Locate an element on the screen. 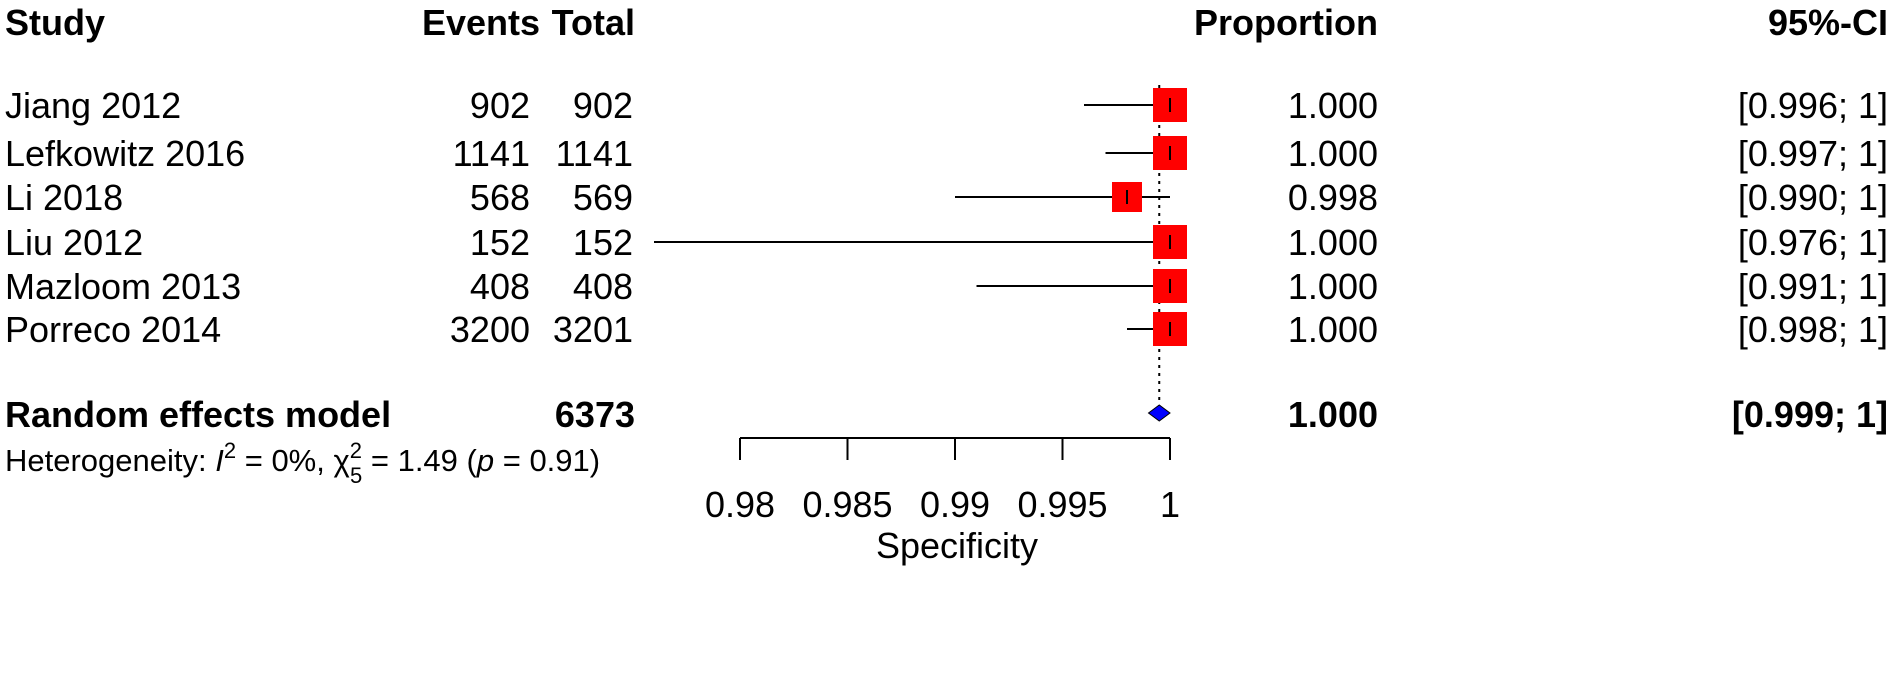 The height and width of the screenshot is (687, 1890). plot-marks is located at coordinates (920, 246).